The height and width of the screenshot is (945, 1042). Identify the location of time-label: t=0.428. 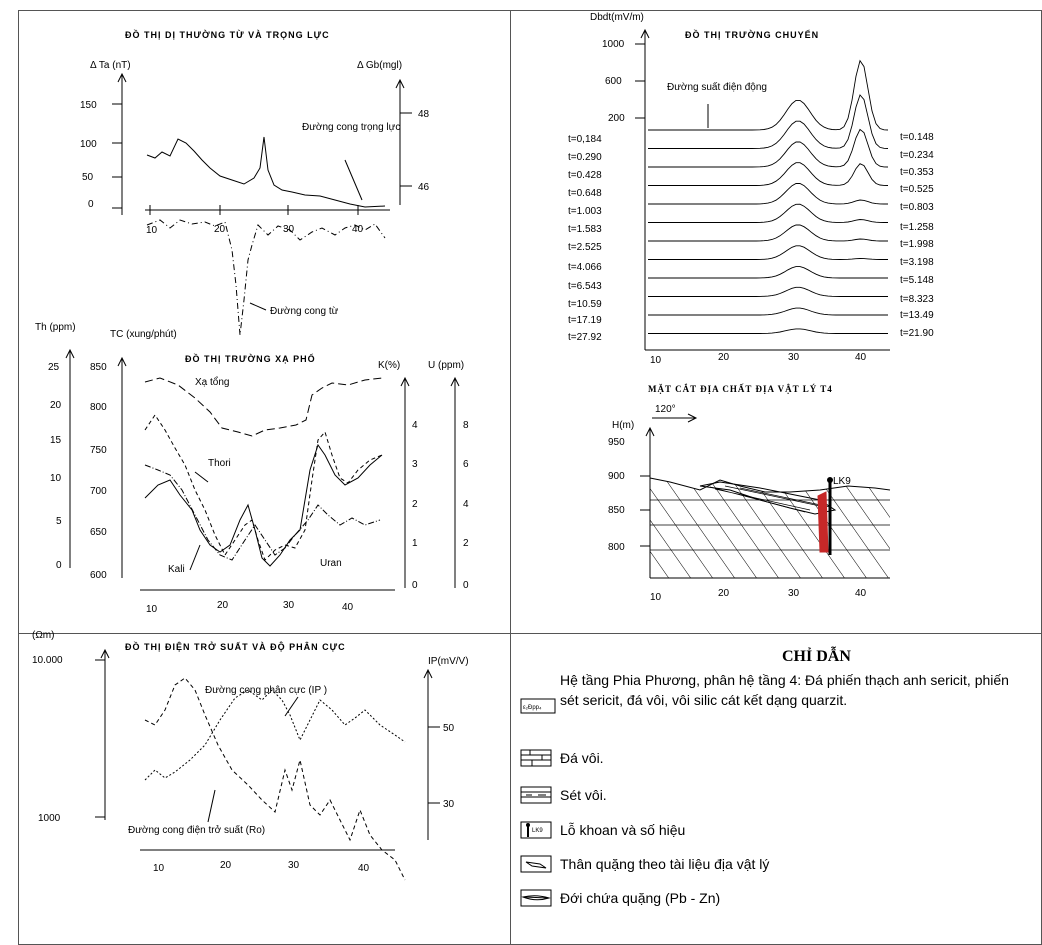
(585, 175).